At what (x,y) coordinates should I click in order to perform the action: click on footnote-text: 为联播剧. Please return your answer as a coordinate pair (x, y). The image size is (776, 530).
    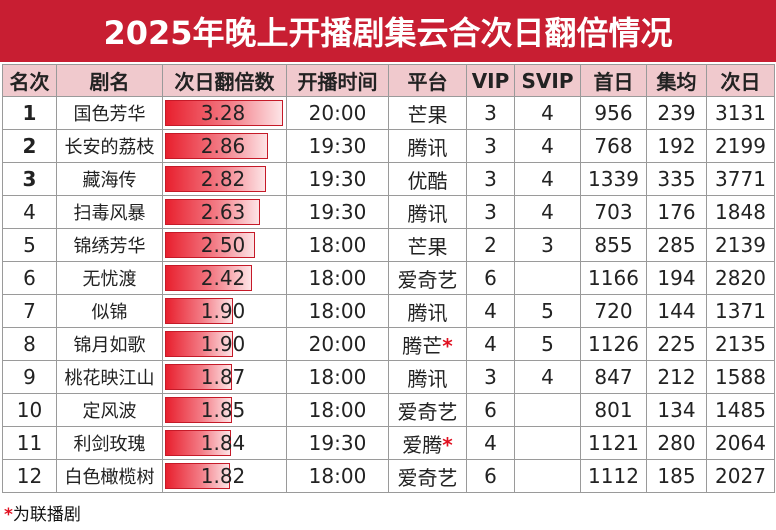
    Looking at the image, I should click on (46, 515).